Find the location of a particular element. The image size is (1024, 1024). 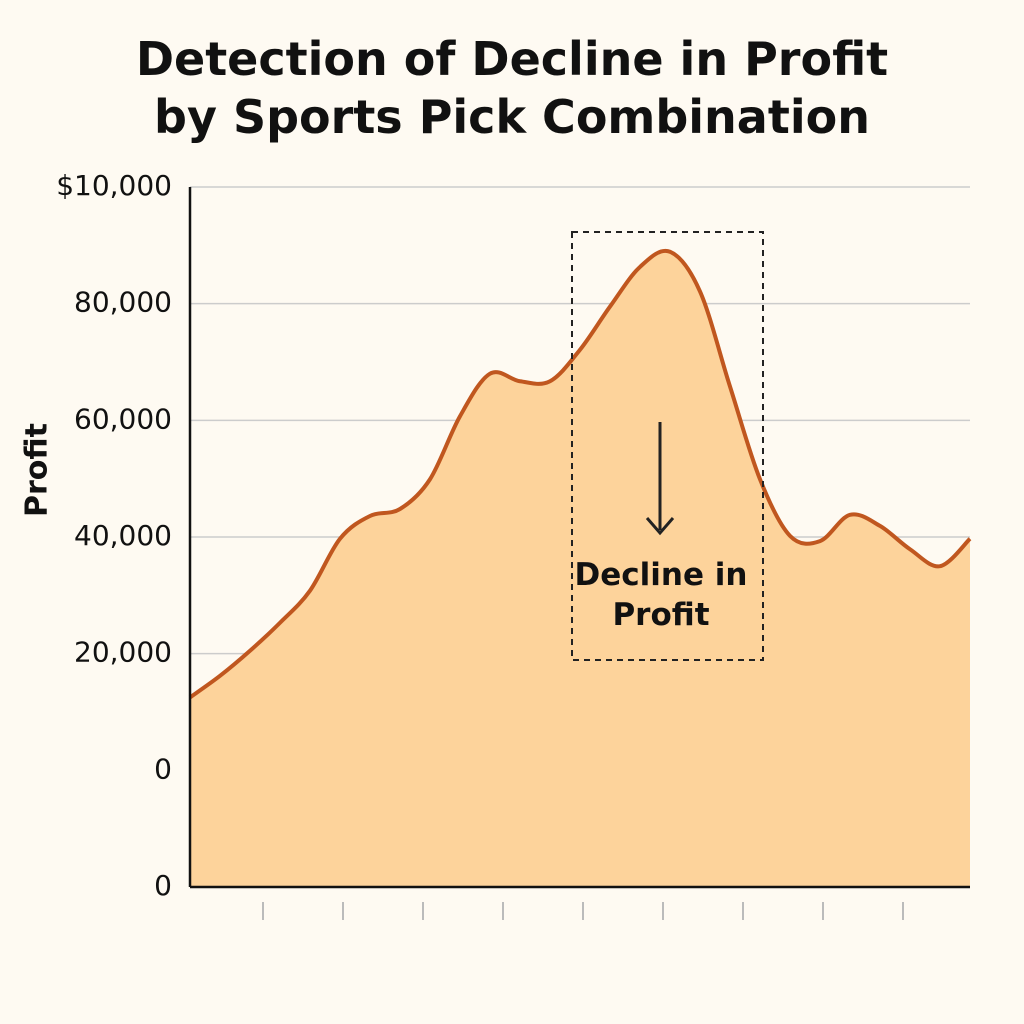

annotation: Decline in Profit is located at coordinates (661, 595).